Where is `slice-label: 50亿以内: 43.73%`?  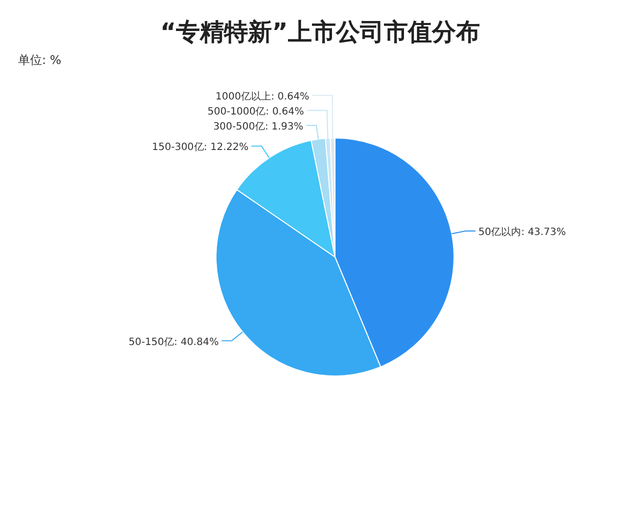
slice-label: 50亿以内: 43.73% is located at coordinates (522, 232).